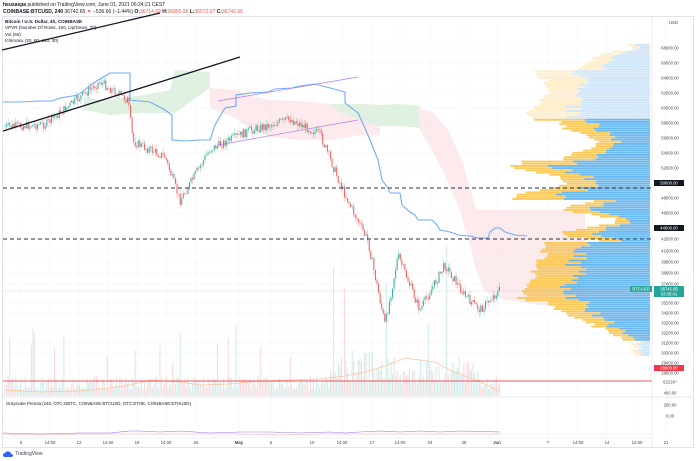 This screenshot has height=461, width=696. Describe the element at coordinates (607, 442) in the screenshot. I see `time-tick: 14` at that location.